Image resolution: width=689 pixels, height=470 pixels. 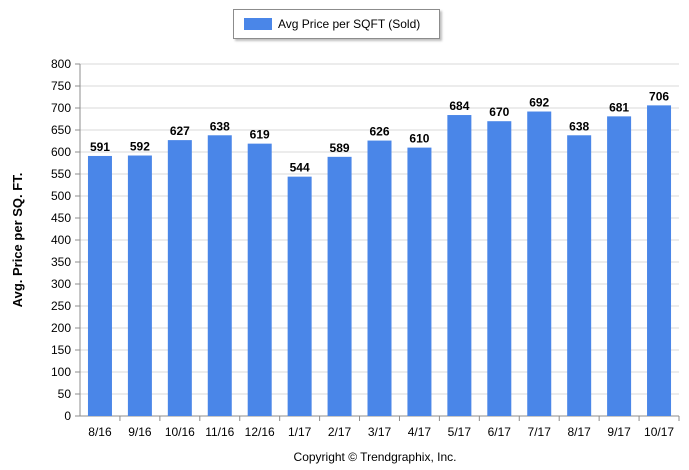 What do you see at coordinates (61, 262) in the screenshot?
I see `y-tick-label: 350` at bounding box center [61, 262].